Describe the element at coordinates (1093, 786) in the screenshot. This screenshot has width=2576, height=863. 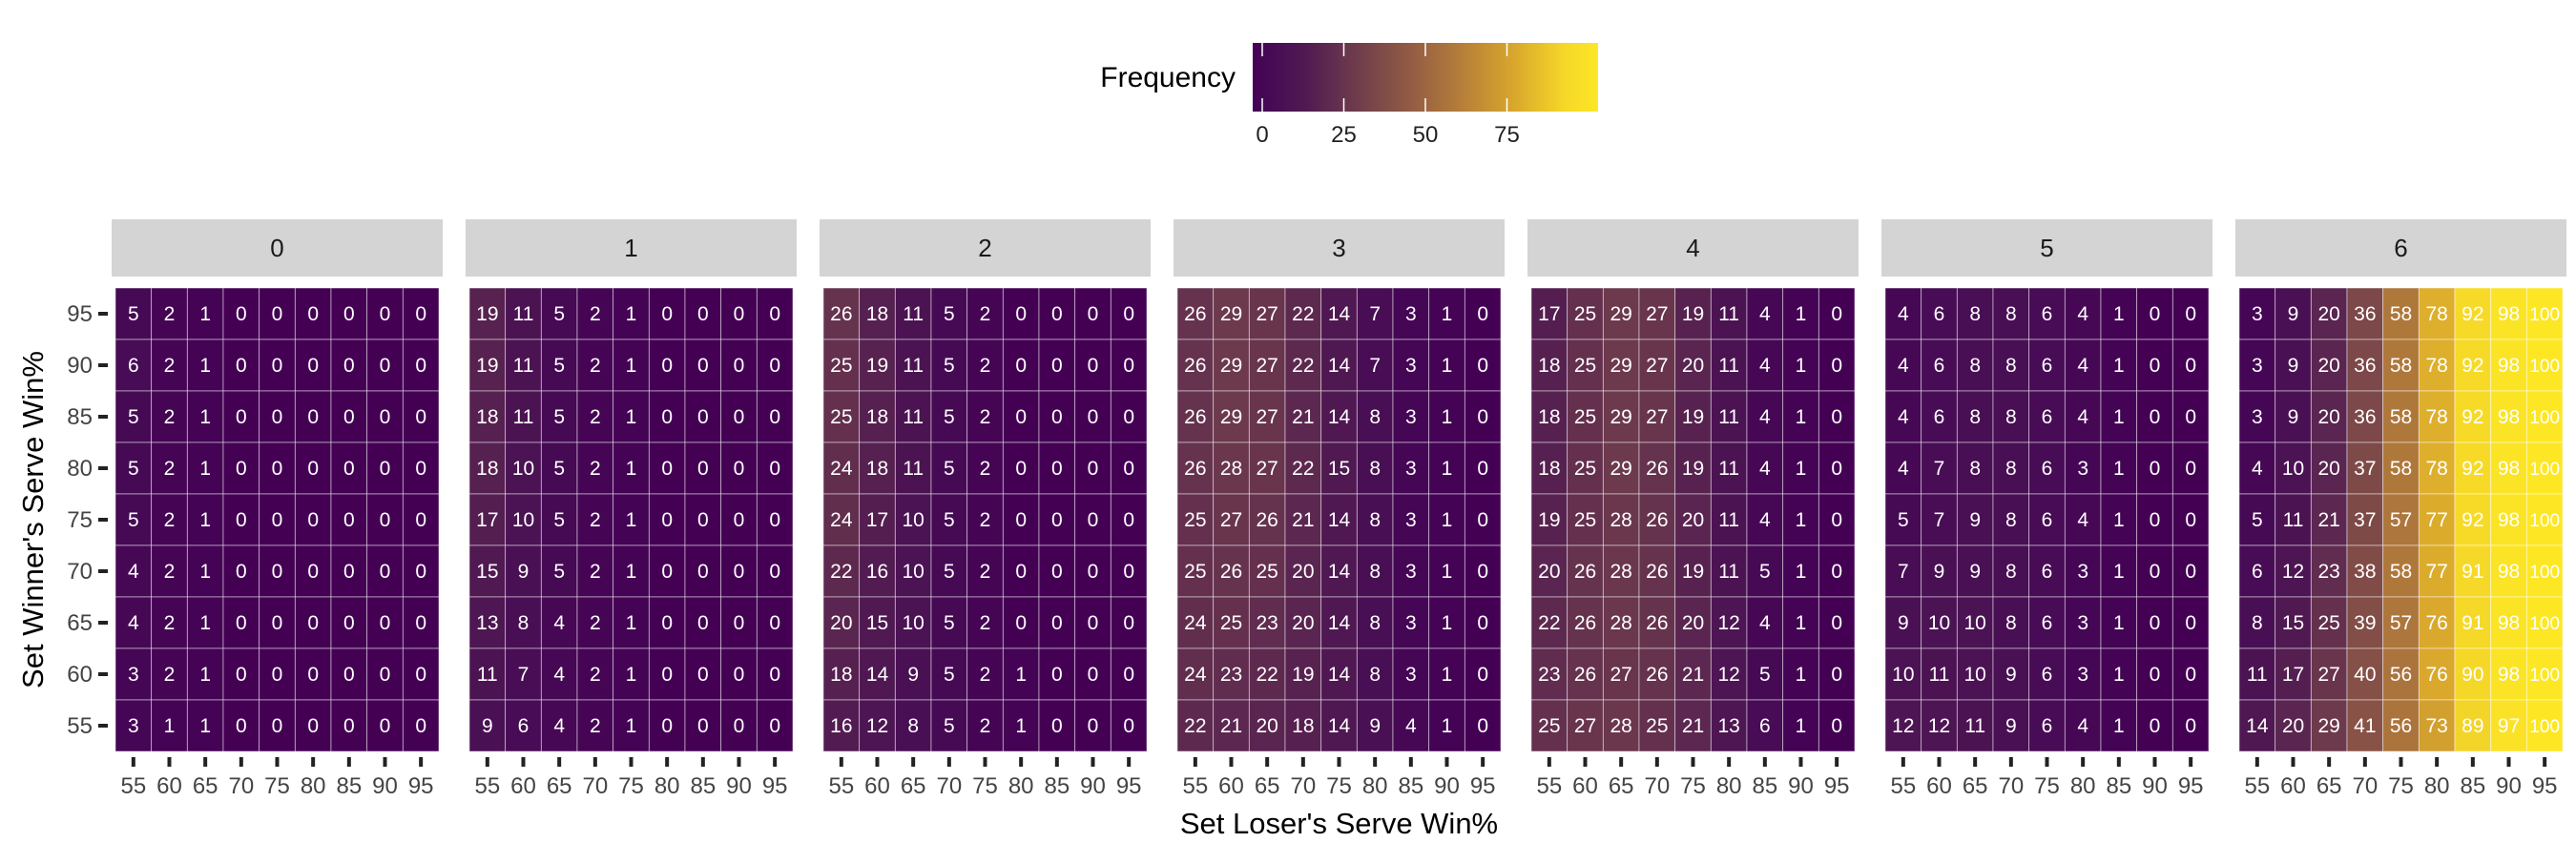
I see `x-tick-label: 90` at that location.